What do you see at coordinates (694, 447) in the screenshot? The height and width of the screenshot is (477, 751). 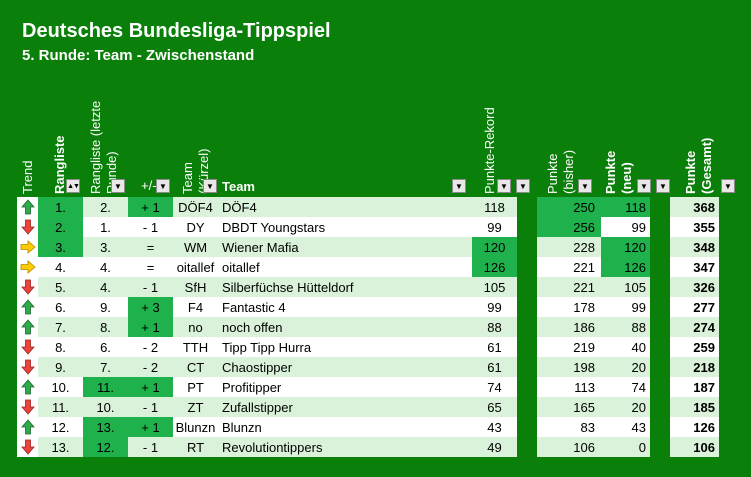 I see `points-total-cell: 106` at bounding box center [694, 447].